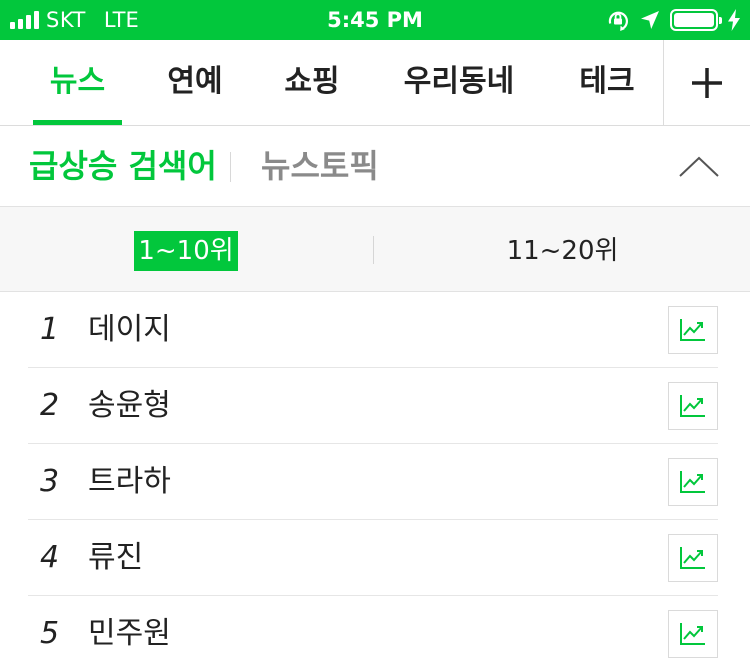  Describe the element at coordinates (607, 81) in the screenshot. I see `tab-tech: 테크` at that location.